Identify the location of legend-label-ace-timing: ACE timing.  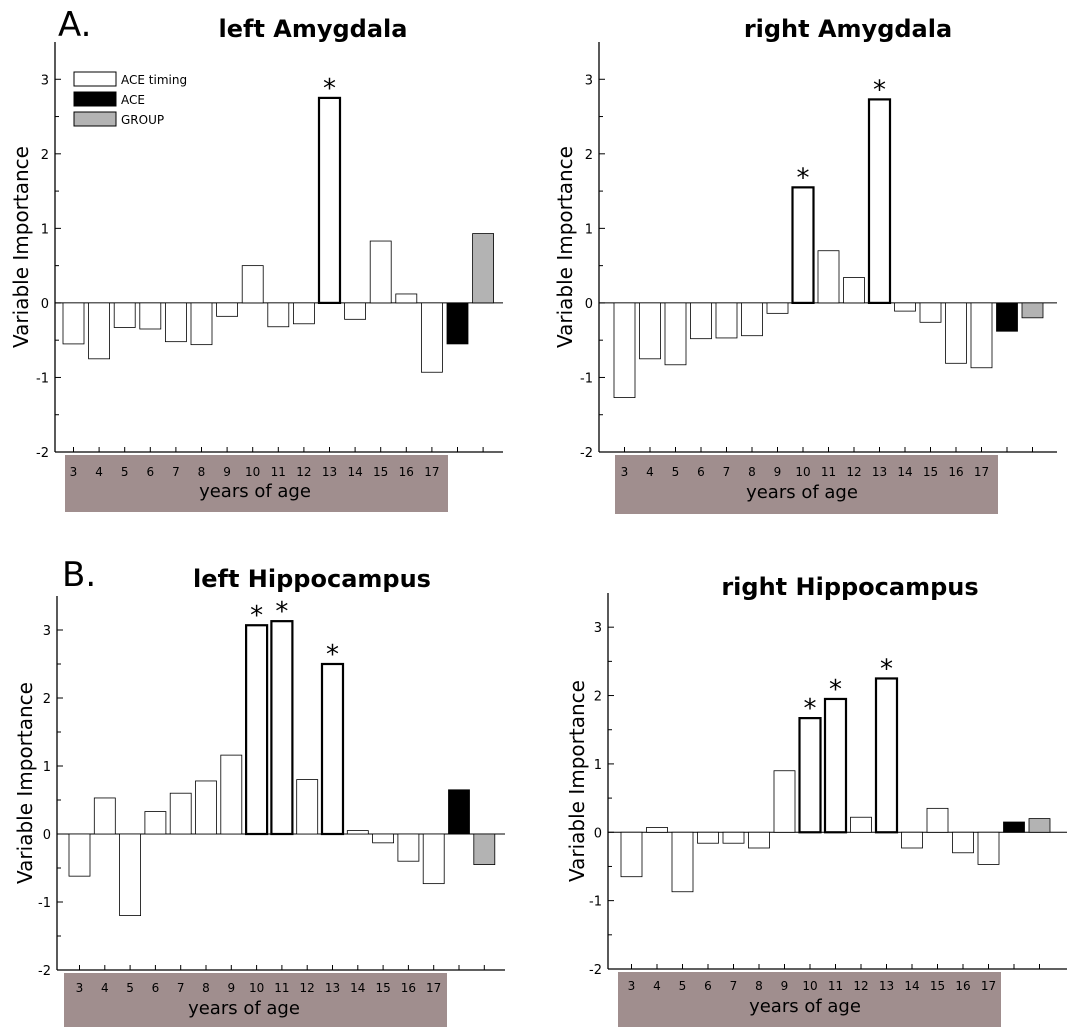
(154, 80).